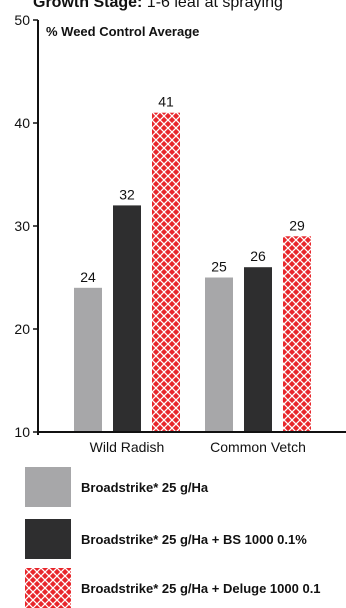 The width and height of the screenshot is (346, 608). I want to click on data-label-series-1-1: 25, so click(219, 267).